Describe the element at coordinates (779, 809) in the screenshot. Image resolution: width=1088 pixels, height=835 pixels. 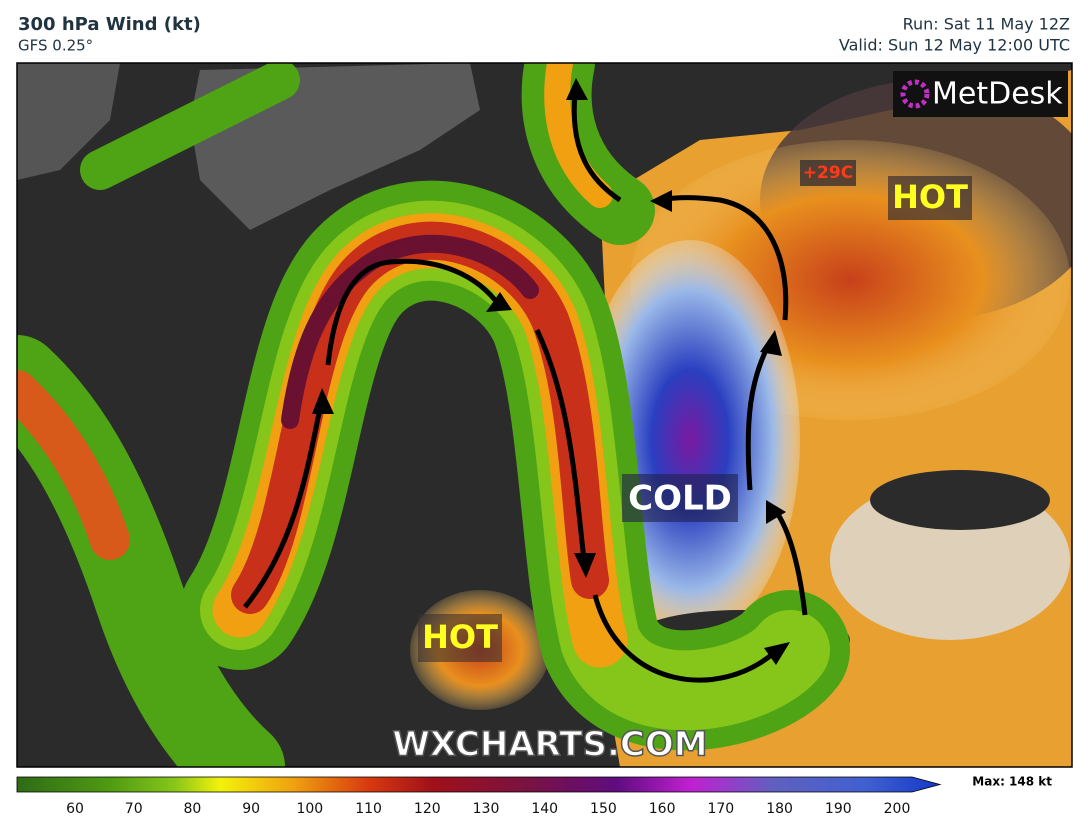
I see `colorbar-tick-label: 180` at that location.